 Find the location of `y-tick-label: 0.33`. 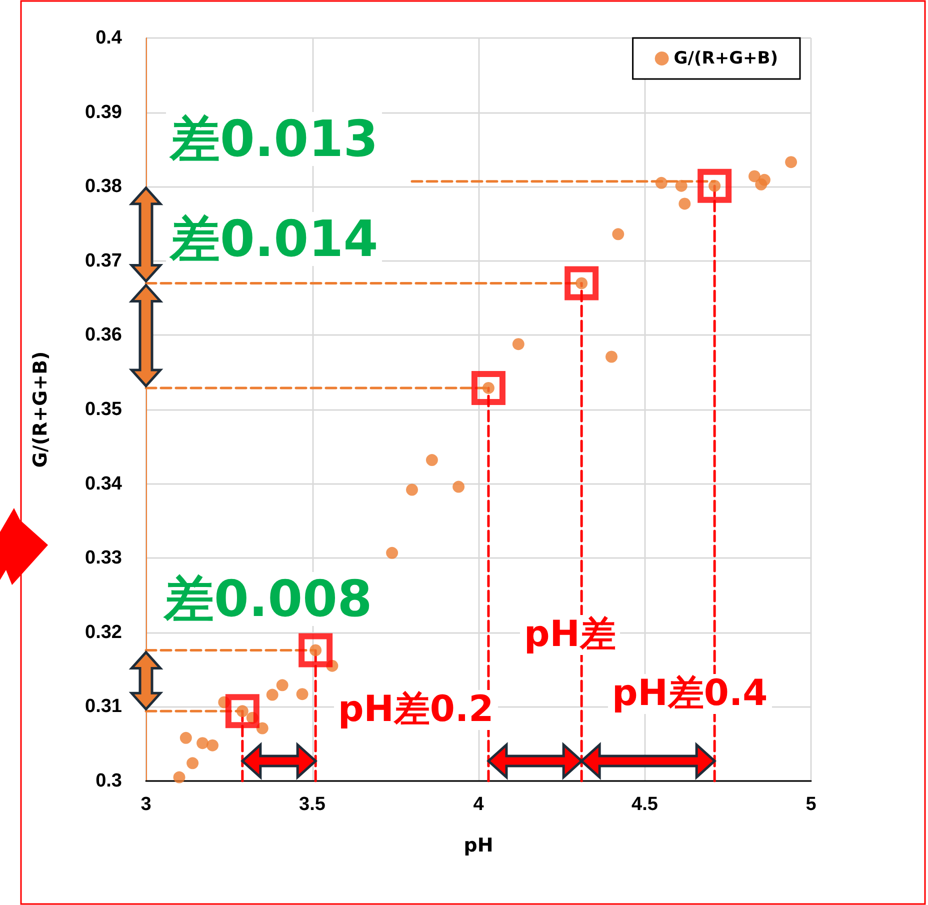

y-tick-label: 0.33 is located at coordinates (103, 558).